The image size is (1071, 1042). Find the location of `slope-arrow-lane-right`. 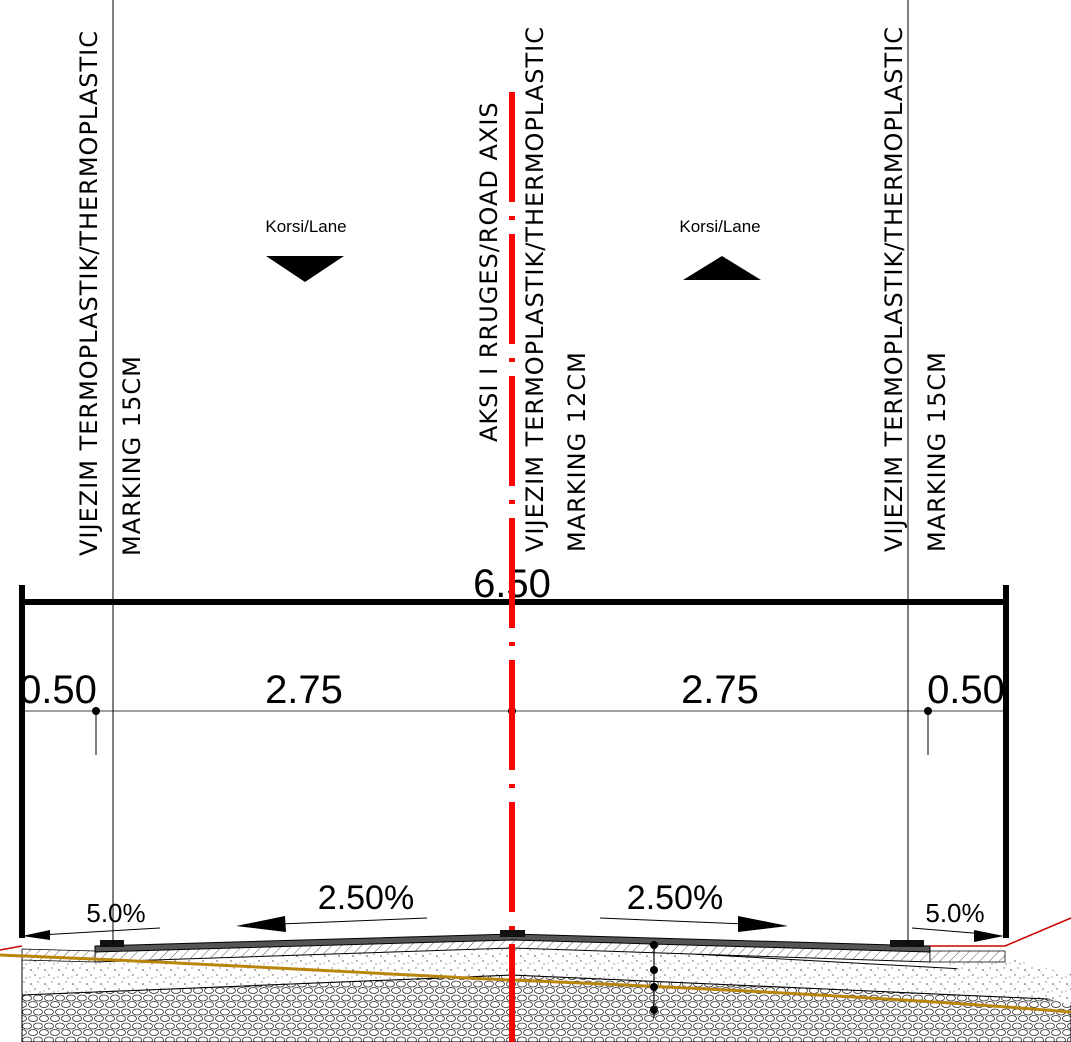

slope-arrow-lane-right is located at coordinates (672, 921).